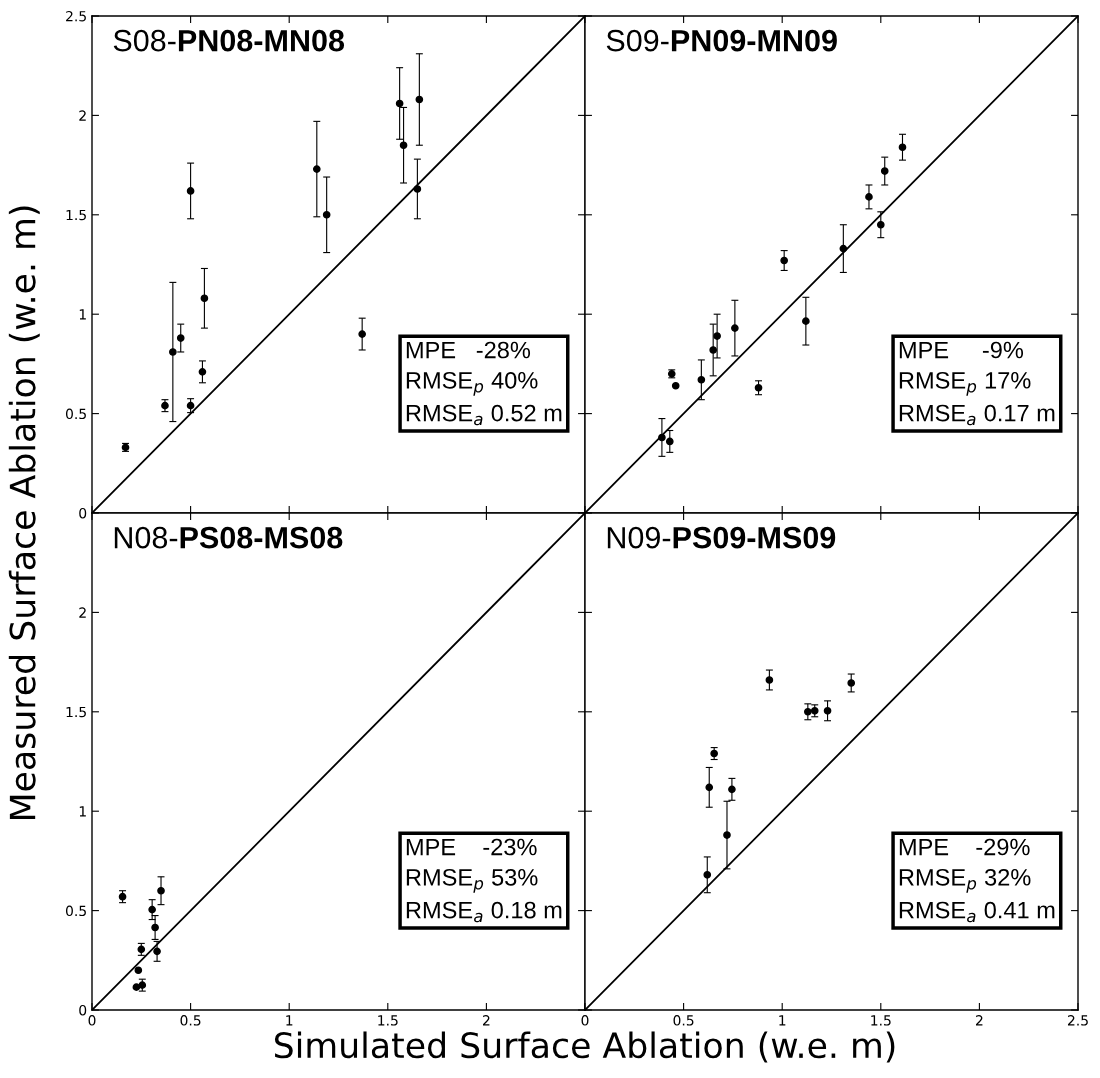  What do you see at coordinates (721, 40) in the screenshot?
I see `chart-title: S09-PN09-MN09` at bounding box center [721, 40].